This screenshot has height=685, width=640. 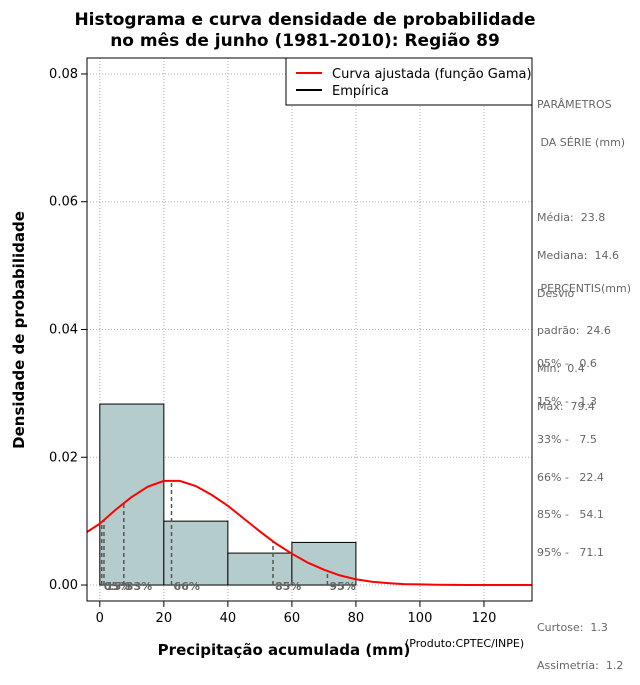 I want to click on x-tick-label: 40, so click(x=228, y=618).